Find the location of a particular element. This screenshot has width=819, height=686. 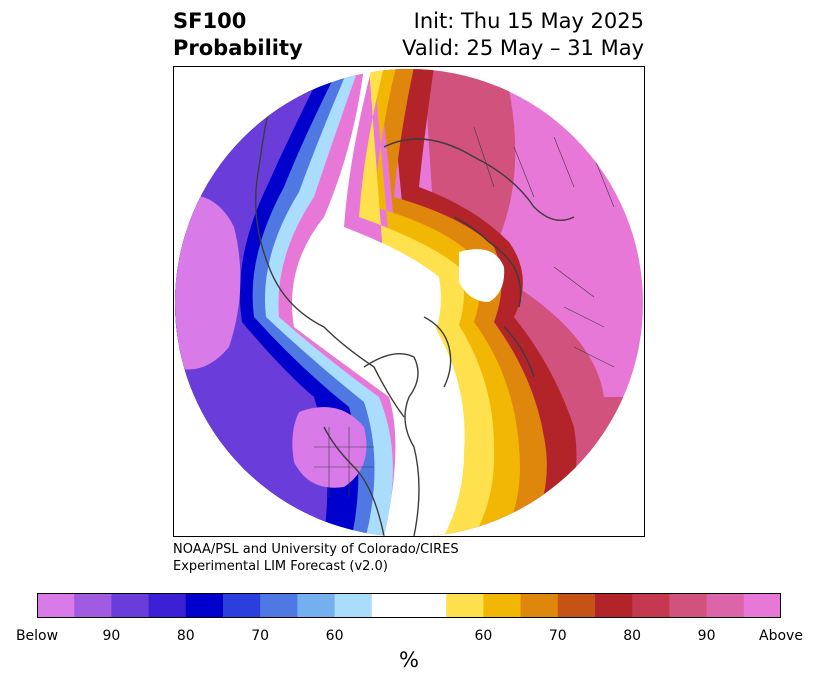

colorbar is located at coordinates (409, 605).